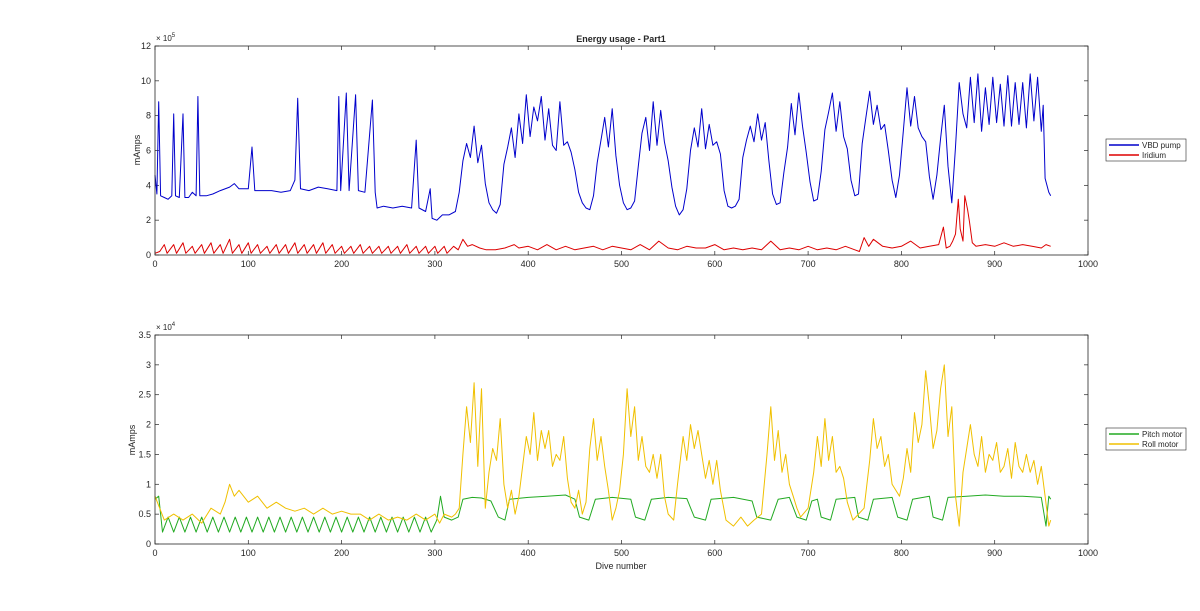 The image size is (1200, 611). What do you see at coordinates (341, 264) in the screenshot?
I see `x-tick-label-top: 200` at bounding box center [341, 264].